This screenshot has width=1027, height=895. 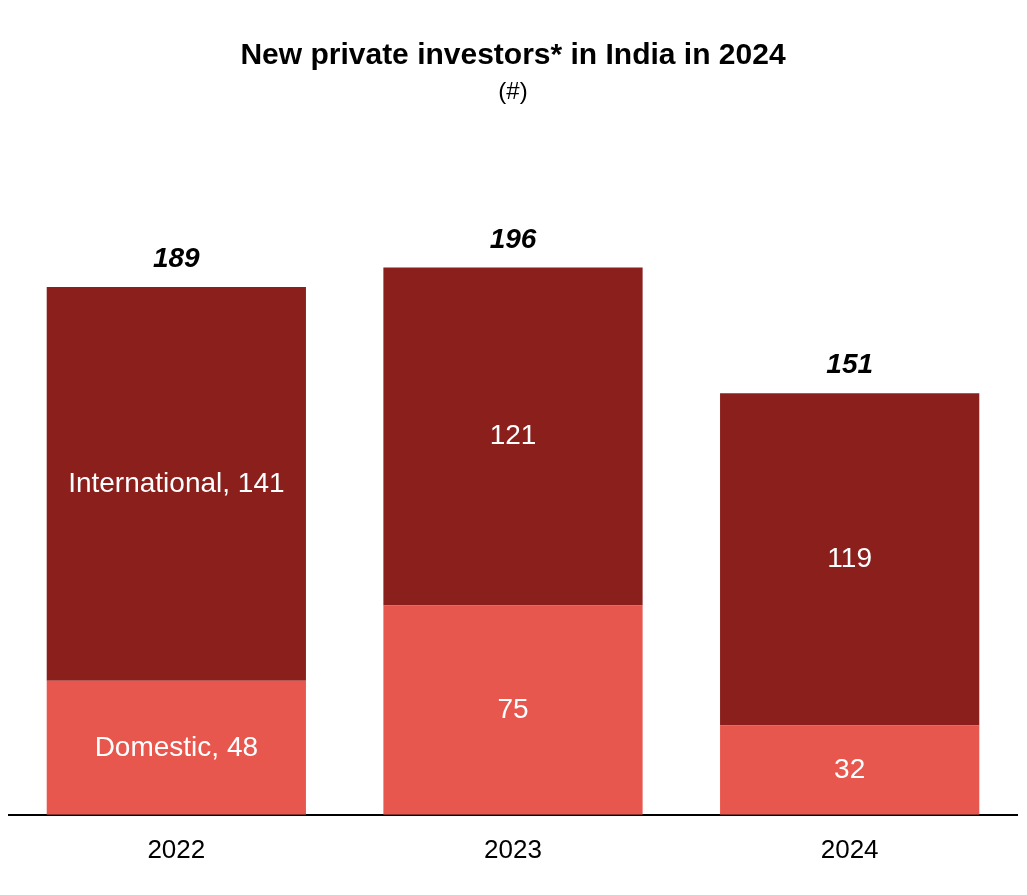 I want to click on data-label: 75, so click(x=513, y=708).